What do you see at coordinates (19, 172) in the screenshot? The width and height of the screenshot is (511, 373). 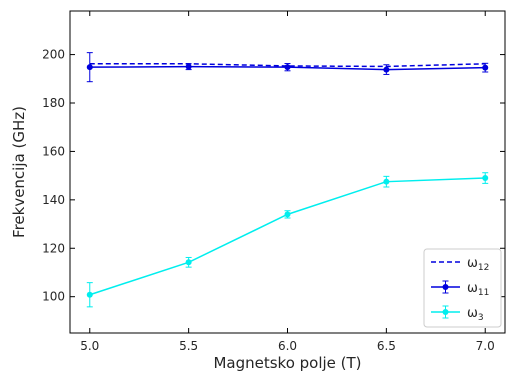 I see `y-axis-label: Frekvencija (GHz)` at bounding box center [19, 172].